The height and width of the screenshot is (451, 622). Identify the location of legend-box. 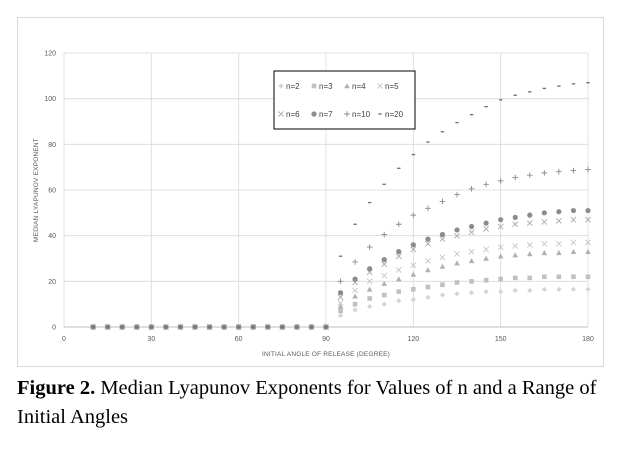
(344, 100).